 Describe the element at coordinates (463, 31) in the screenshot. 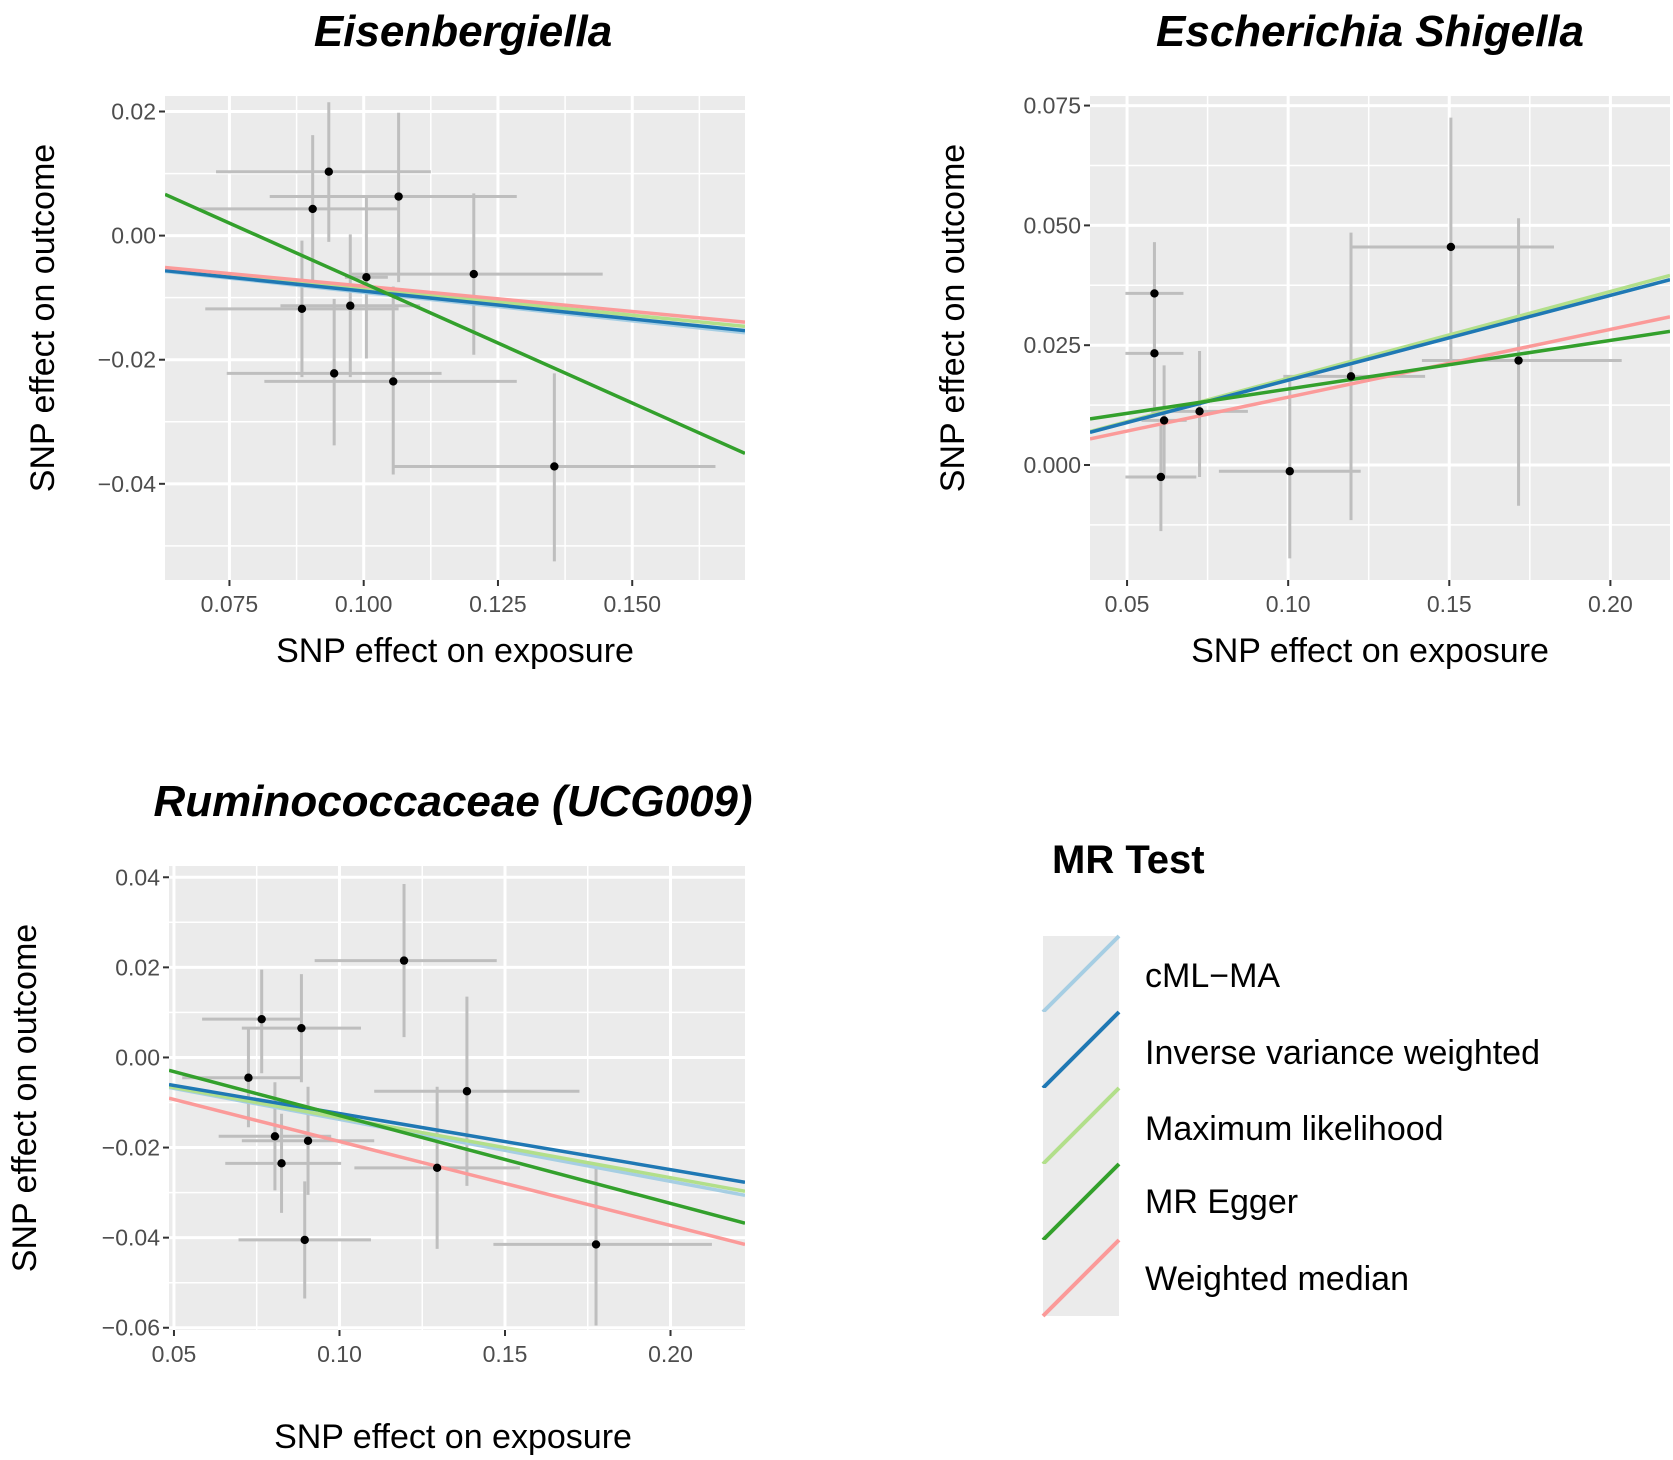

I see `chart-title: Eisenbergiella` at that location.